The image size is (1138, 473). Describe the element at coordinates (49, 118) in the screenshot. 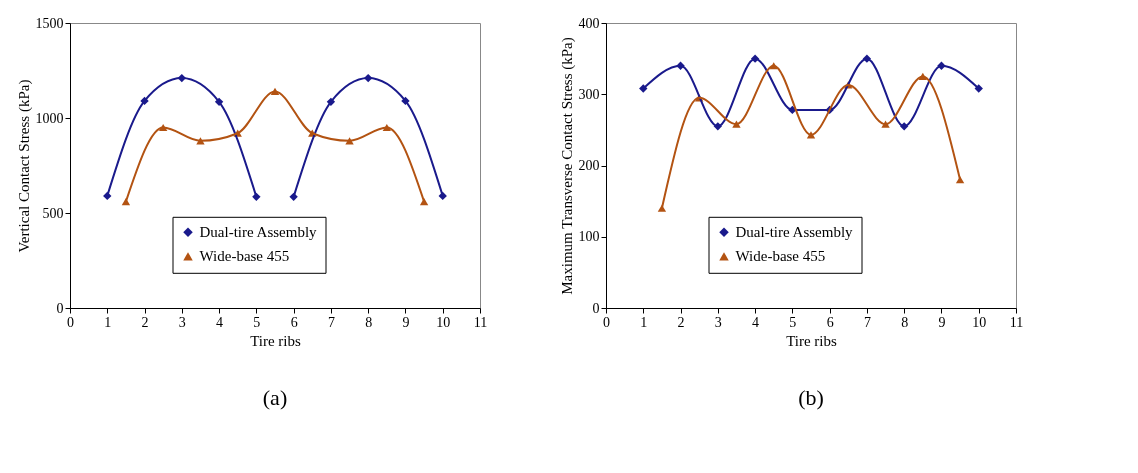

I see `y-tick-label: 1000` at that location.